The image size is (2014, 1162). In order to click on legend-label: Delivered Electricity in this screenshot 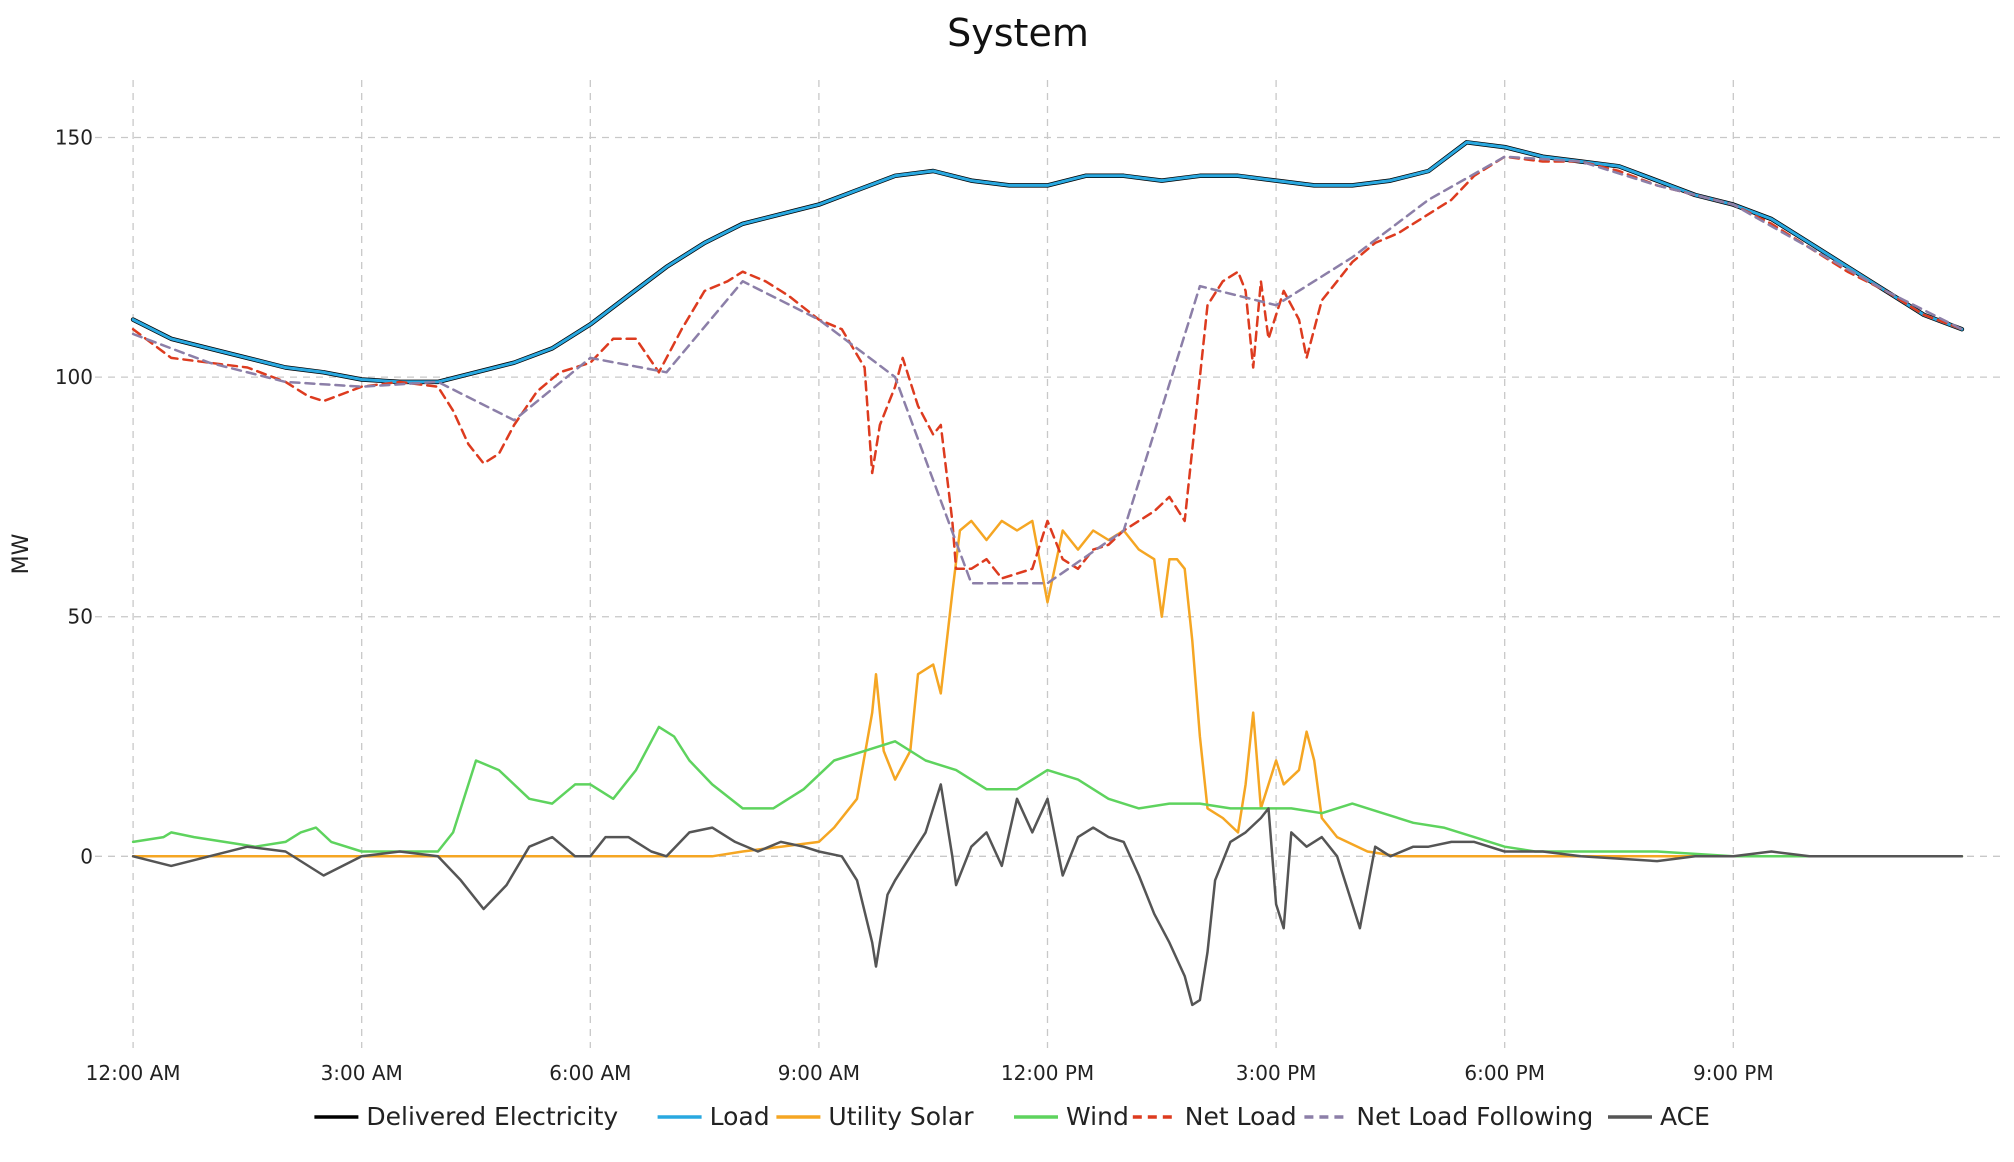, I will do `click(492, 1116)`.